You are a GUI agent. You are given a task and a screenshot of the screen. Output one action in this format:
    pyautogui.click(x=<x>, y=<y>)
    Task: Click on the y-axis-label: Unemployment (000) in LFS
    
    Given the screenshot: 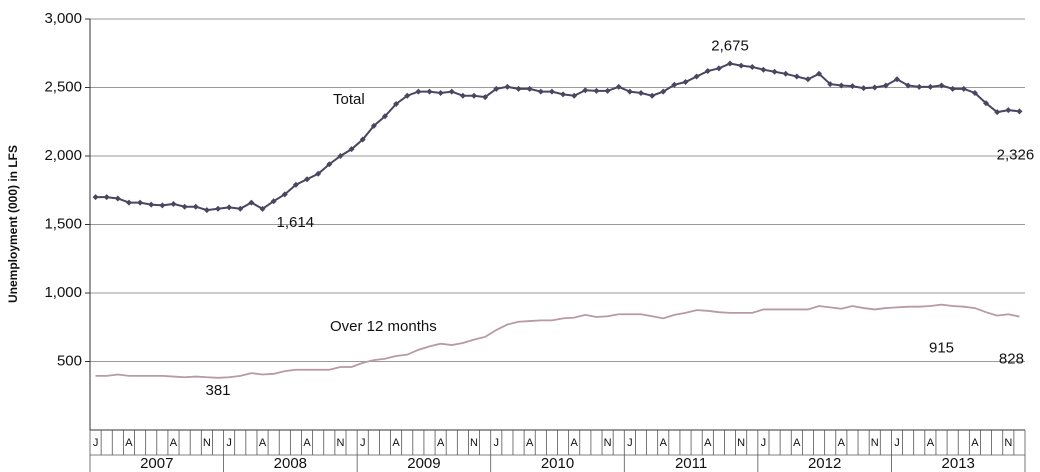 What is the action you would take?
    pyautogui.click(x=13, y=224)
    